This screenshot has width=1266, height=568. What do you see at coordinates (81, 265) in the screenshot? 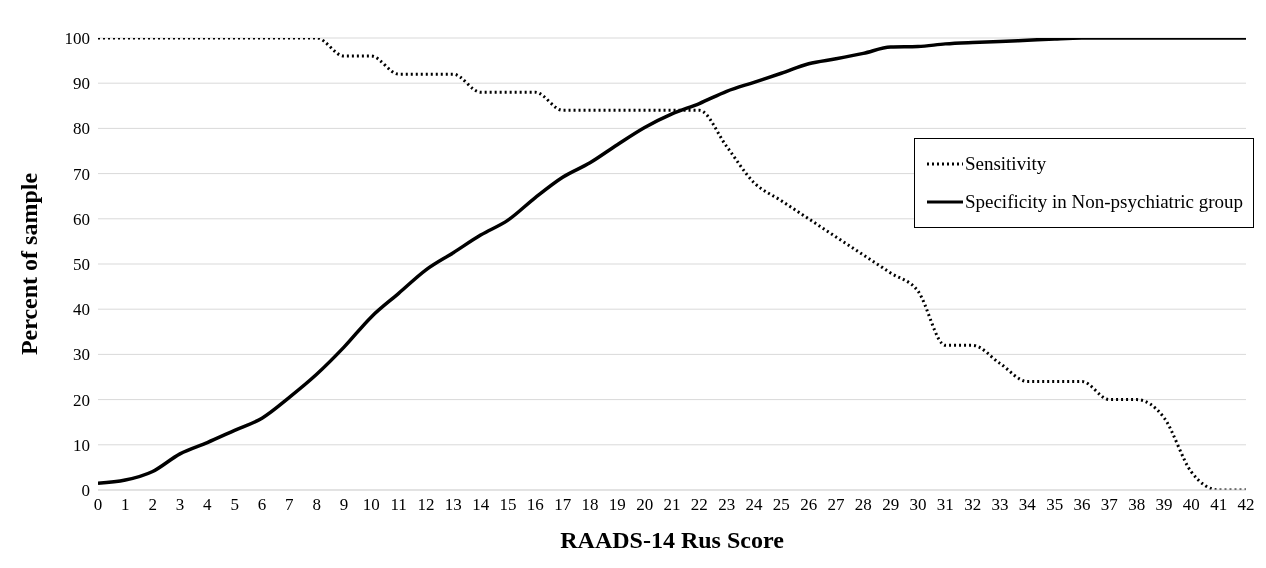
I see `y-tick-label: 50` at bounding box center [81, 265].